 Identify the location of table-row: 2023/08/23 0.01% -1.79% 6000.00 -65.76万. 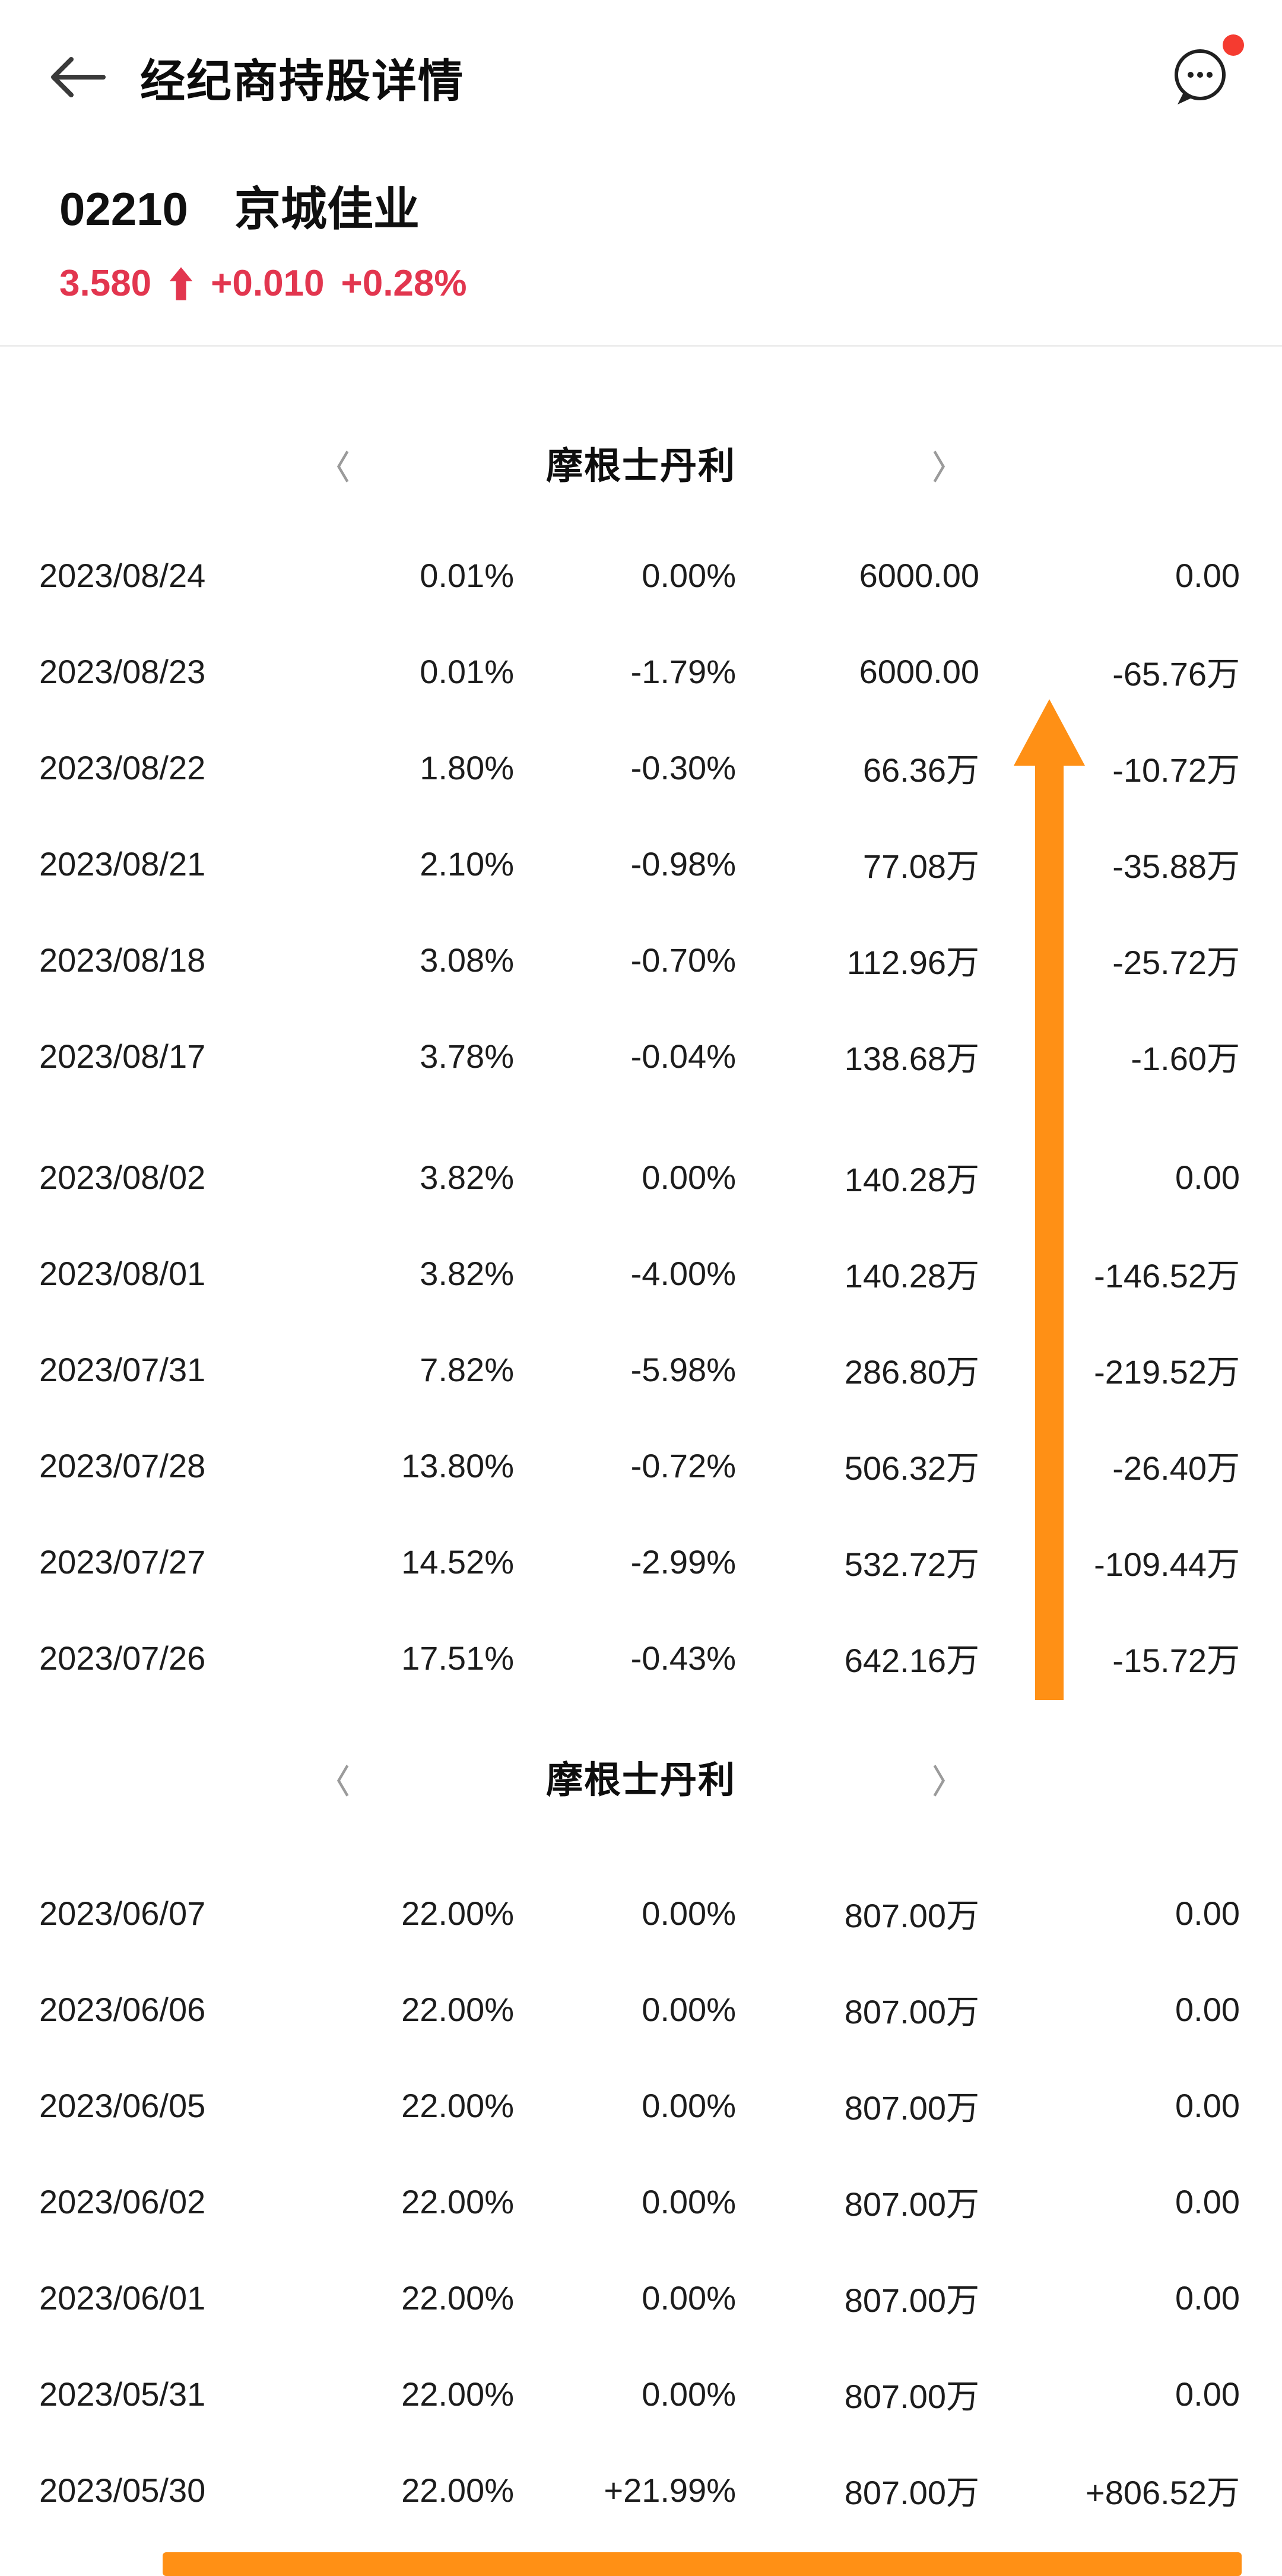
(641, 671).